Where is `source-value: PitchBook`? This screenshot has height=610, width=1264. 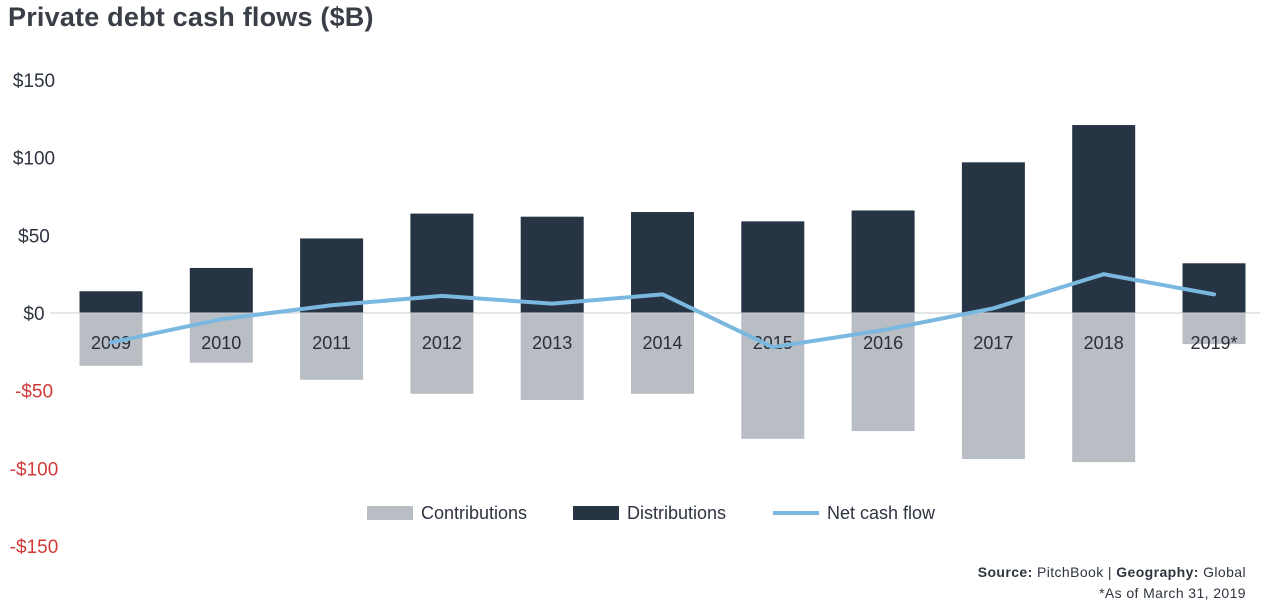
source-value: PitchBook is located at coordinates (1070, 572).